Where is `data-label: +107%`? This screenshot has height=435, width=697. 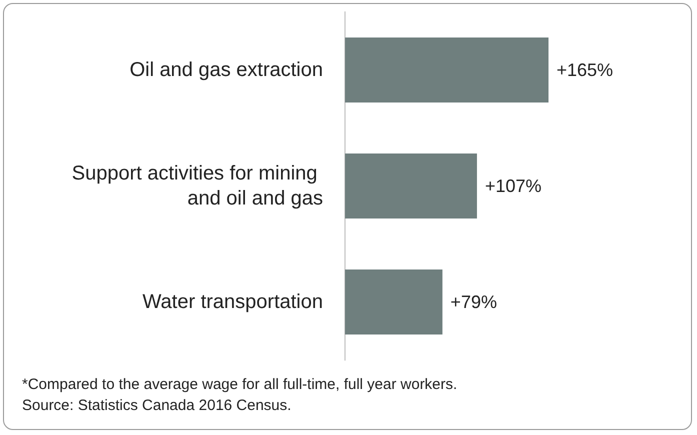
data-label: +107% is located at coordinates (513, 186).